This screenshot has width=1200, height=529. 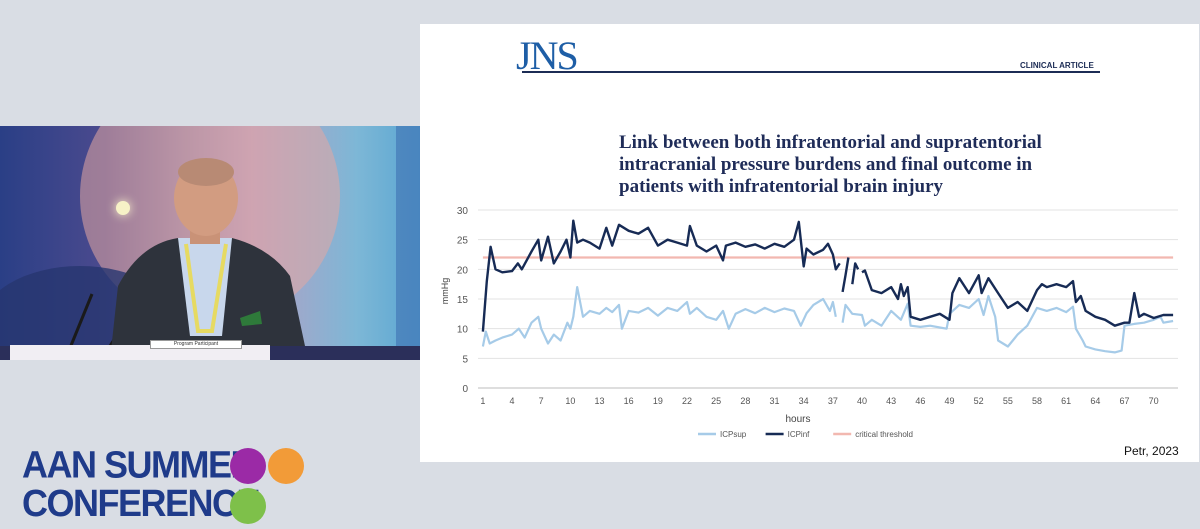 What do you see at coordinates (463, 211) in the screenshot?
I see `y-tick-label: 30` at bounding box center [463, 211].